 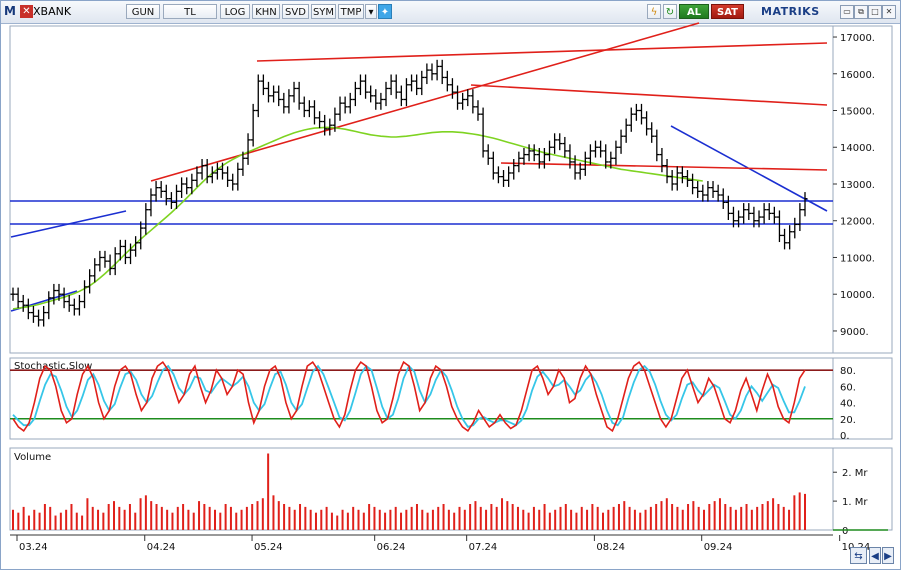 I want to click on twitter-icon: ✦, so click(x=385, y=11).